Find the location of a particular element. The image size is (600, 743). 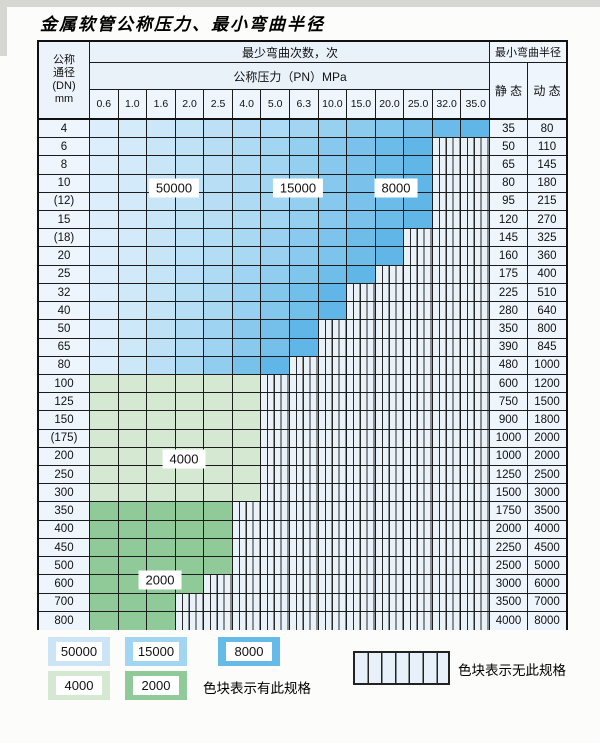

legend-hatch-block is located at coordinates (401, 668).